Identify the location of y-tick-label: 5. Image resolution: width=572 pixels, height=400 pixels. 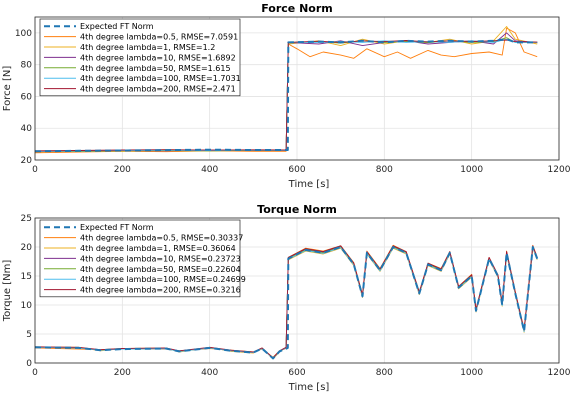
(29, 335).